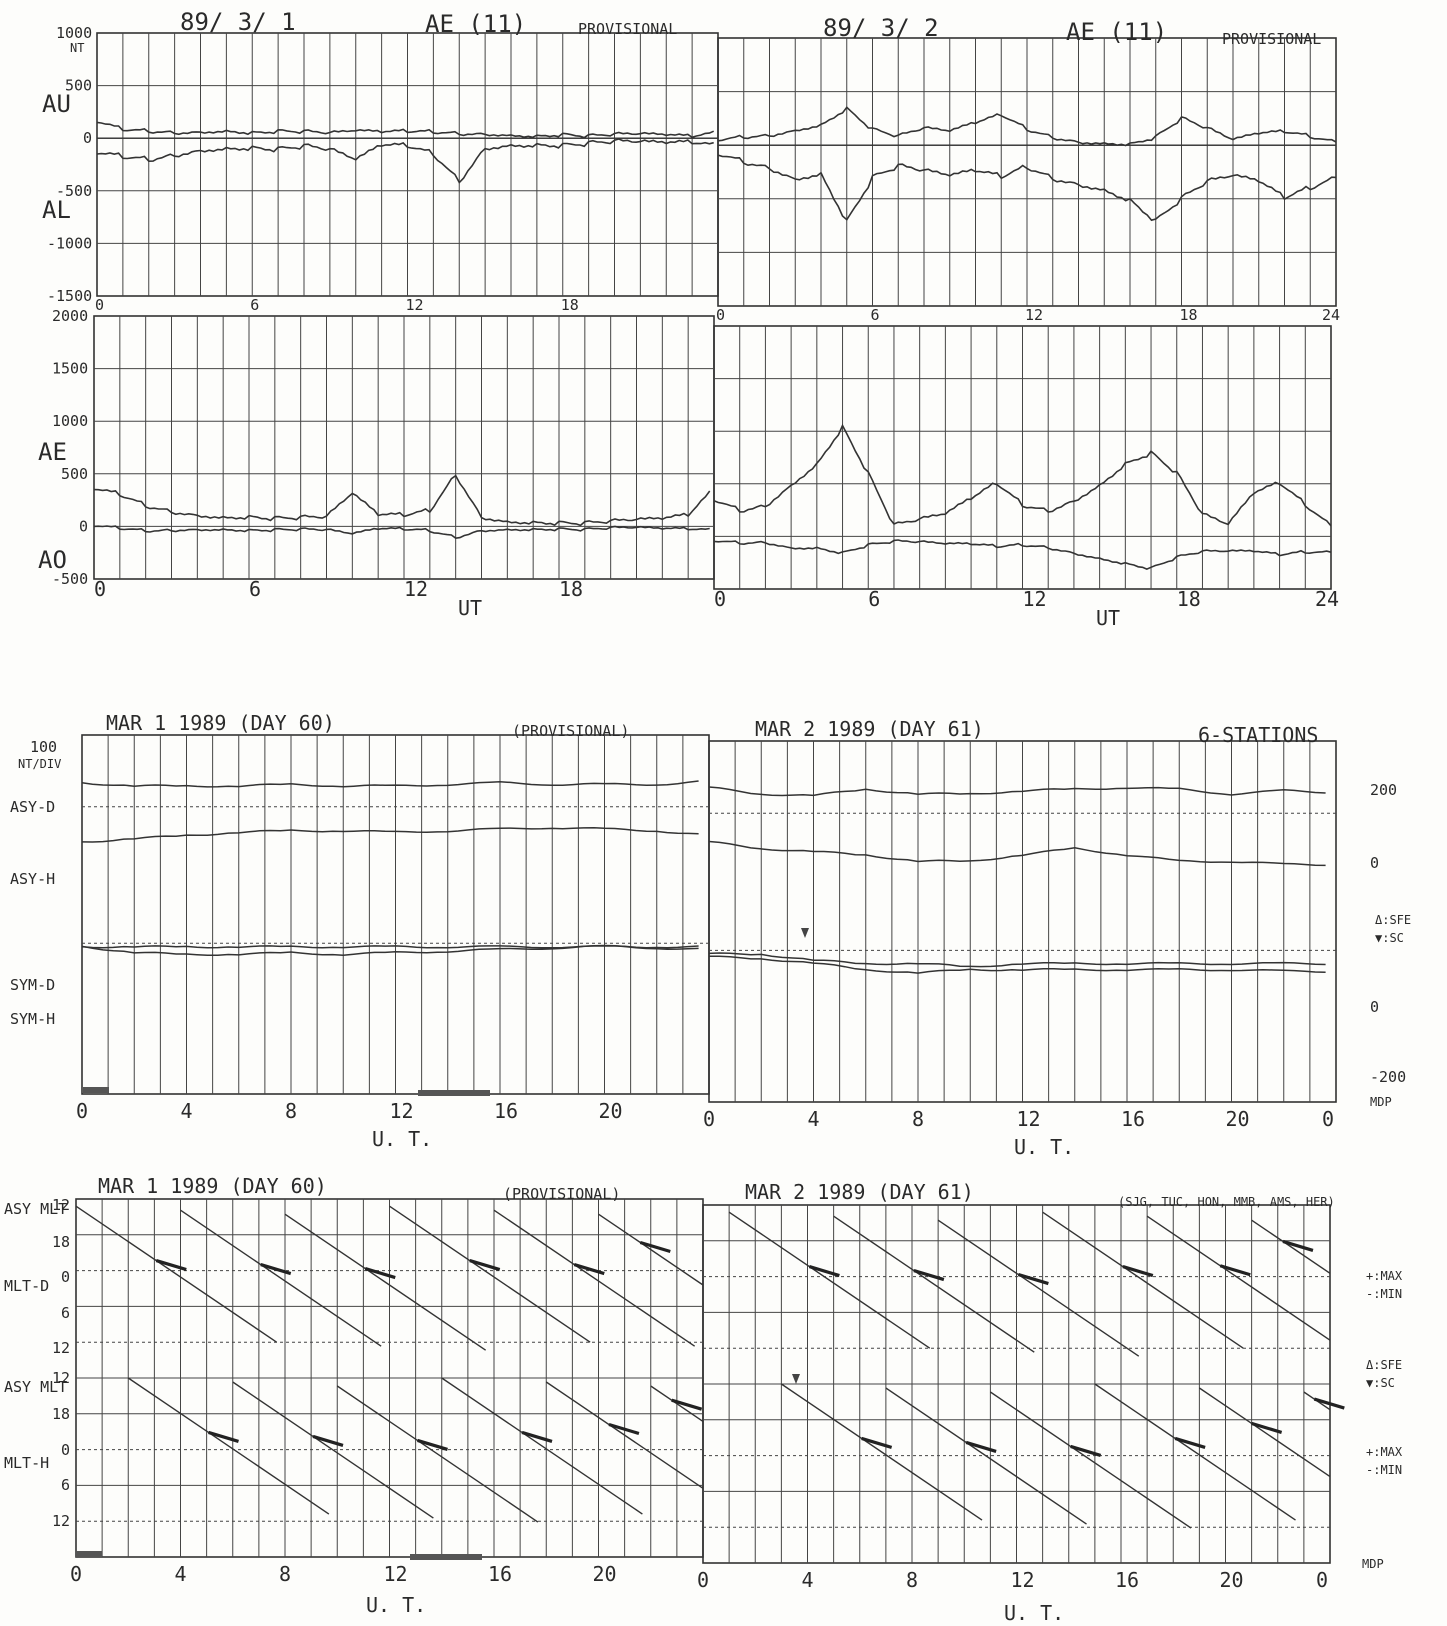 This screenshot has height=1626, width=1447. I want to click on asy-sym-x-tick-label-day2: 16, so click(1133, 1119).